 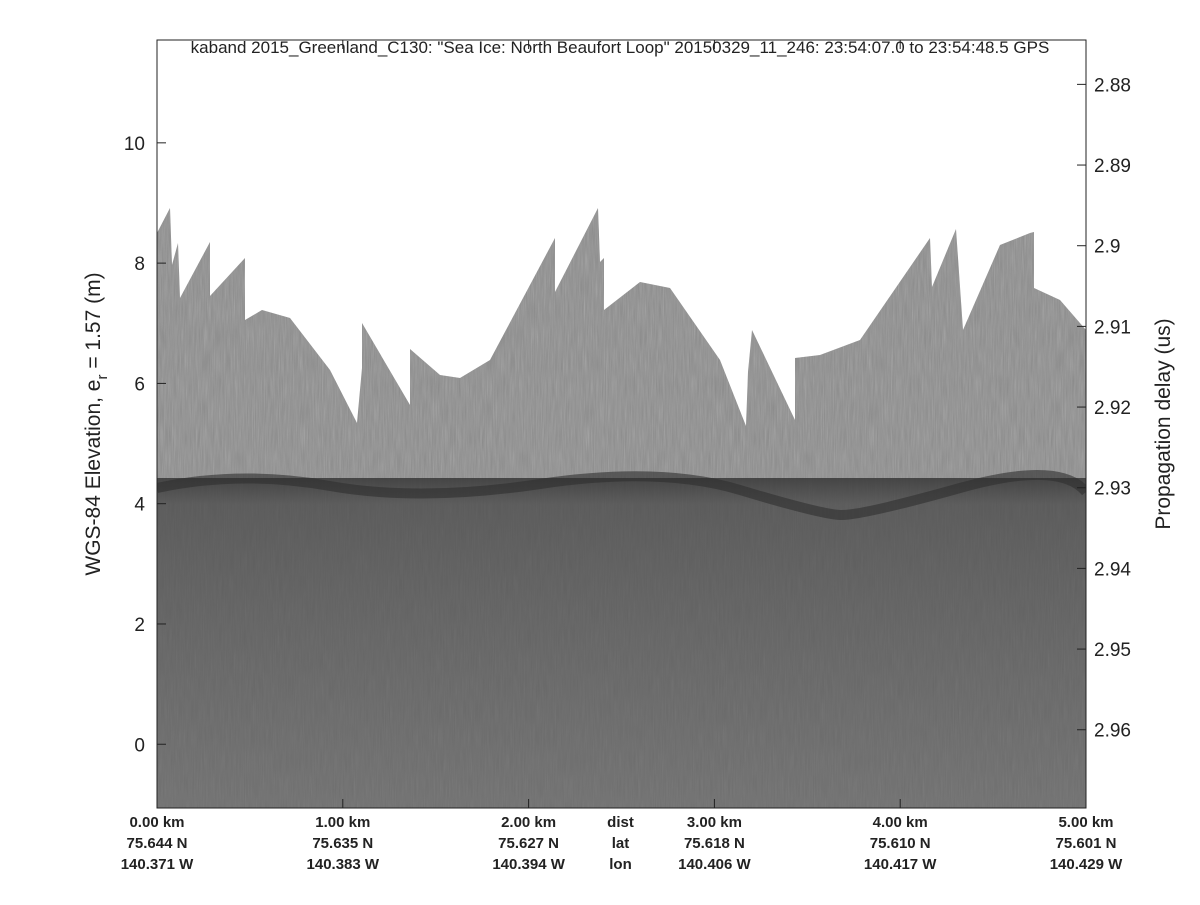 I want to click on y2-tick-label: 2.92, so click(x=1112, y=408).